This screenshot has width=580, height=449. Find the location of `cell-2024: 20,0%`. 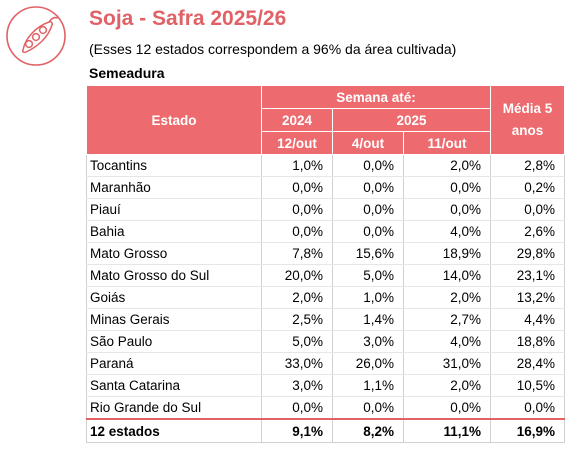

cell-2024: 20,0% is located at coordinates (297, 275).